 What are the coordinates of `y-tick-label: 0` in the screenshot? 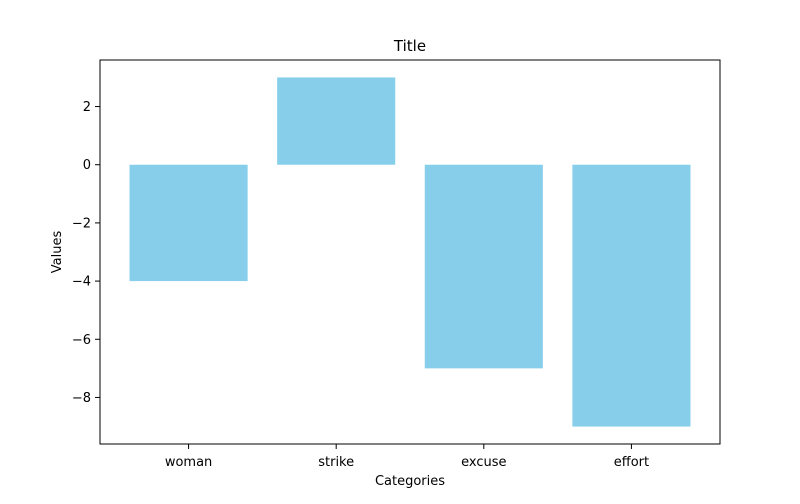 It's located at (87, 165).